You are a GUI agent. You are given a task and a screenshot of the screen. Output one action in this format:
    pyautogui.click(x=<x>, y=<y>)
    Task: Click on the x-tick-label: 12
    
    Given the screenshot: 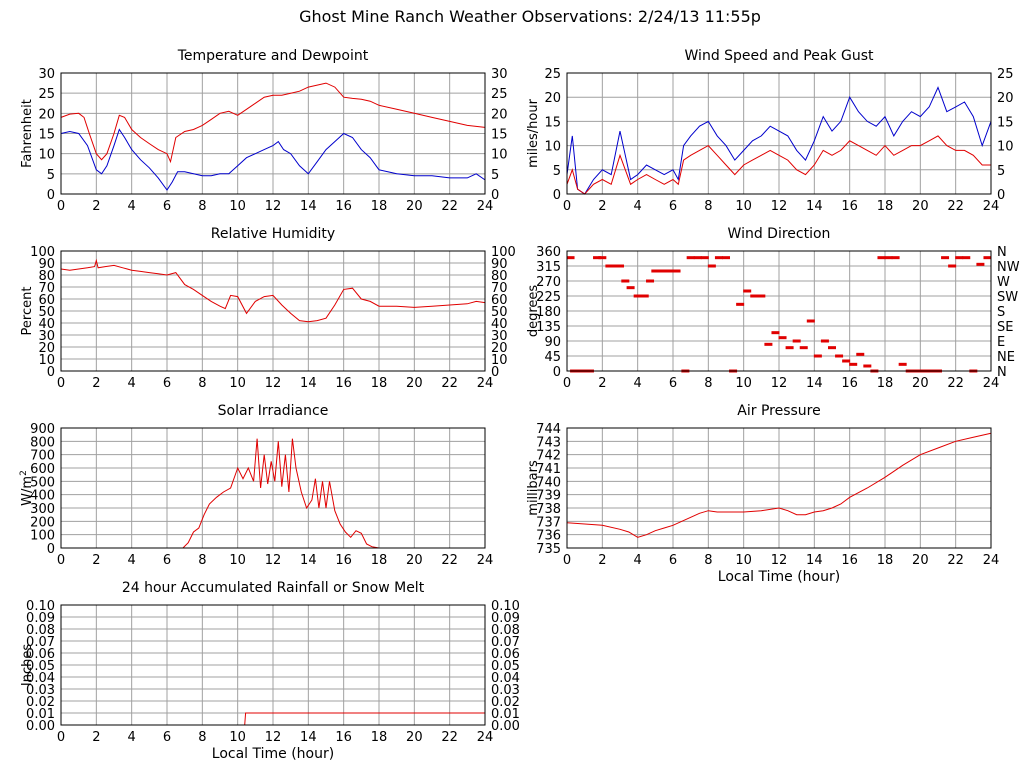 What is the action you would take?
    pyautogui.click(x=273, y=206)
    